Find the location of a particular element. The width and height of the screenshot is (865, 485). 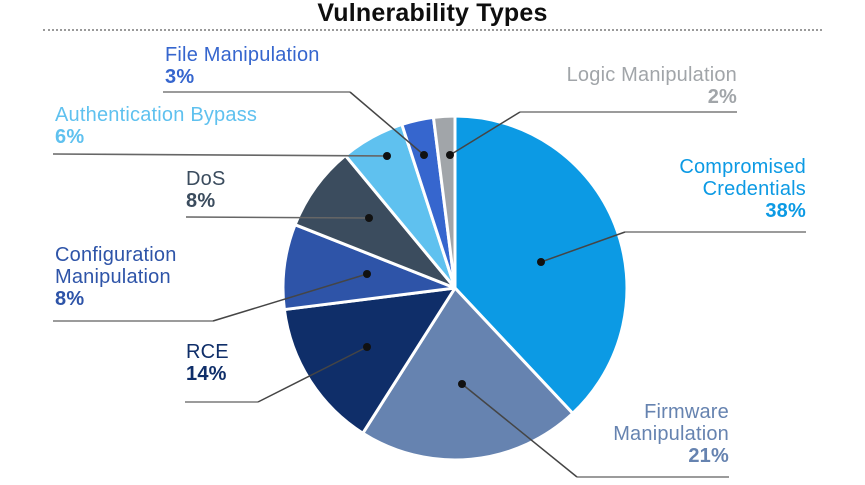

slice-label: Logic Manipulation is located at coordinates (651, 75).